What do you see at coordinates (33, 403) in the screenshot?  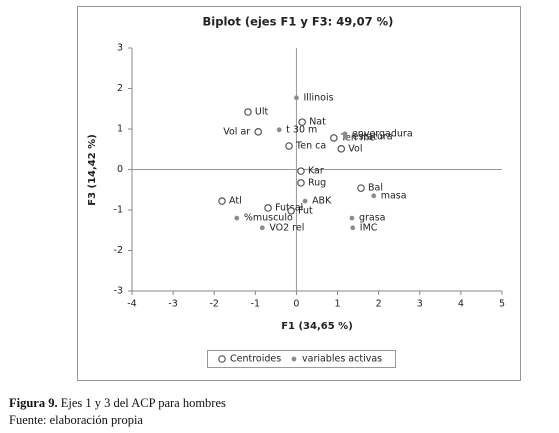 I see `caption-label: Figura 9.` at bounding box center [33, 403].